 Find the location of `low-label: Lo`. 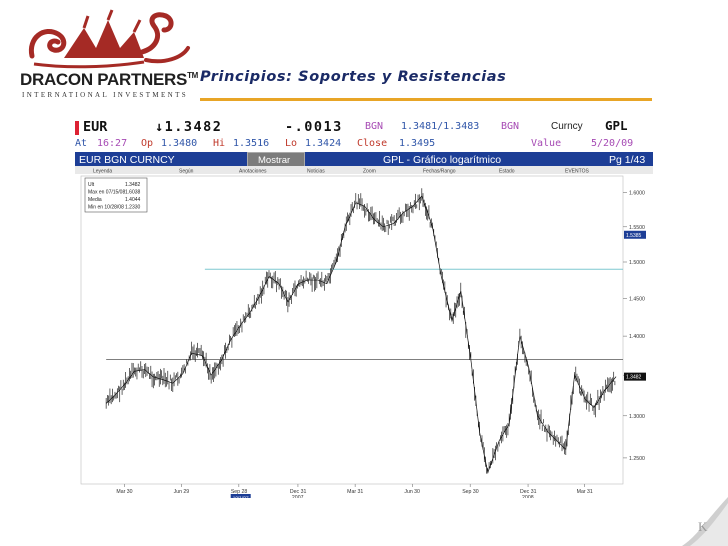

low-label: Lo is located at coordinates (291, 143).